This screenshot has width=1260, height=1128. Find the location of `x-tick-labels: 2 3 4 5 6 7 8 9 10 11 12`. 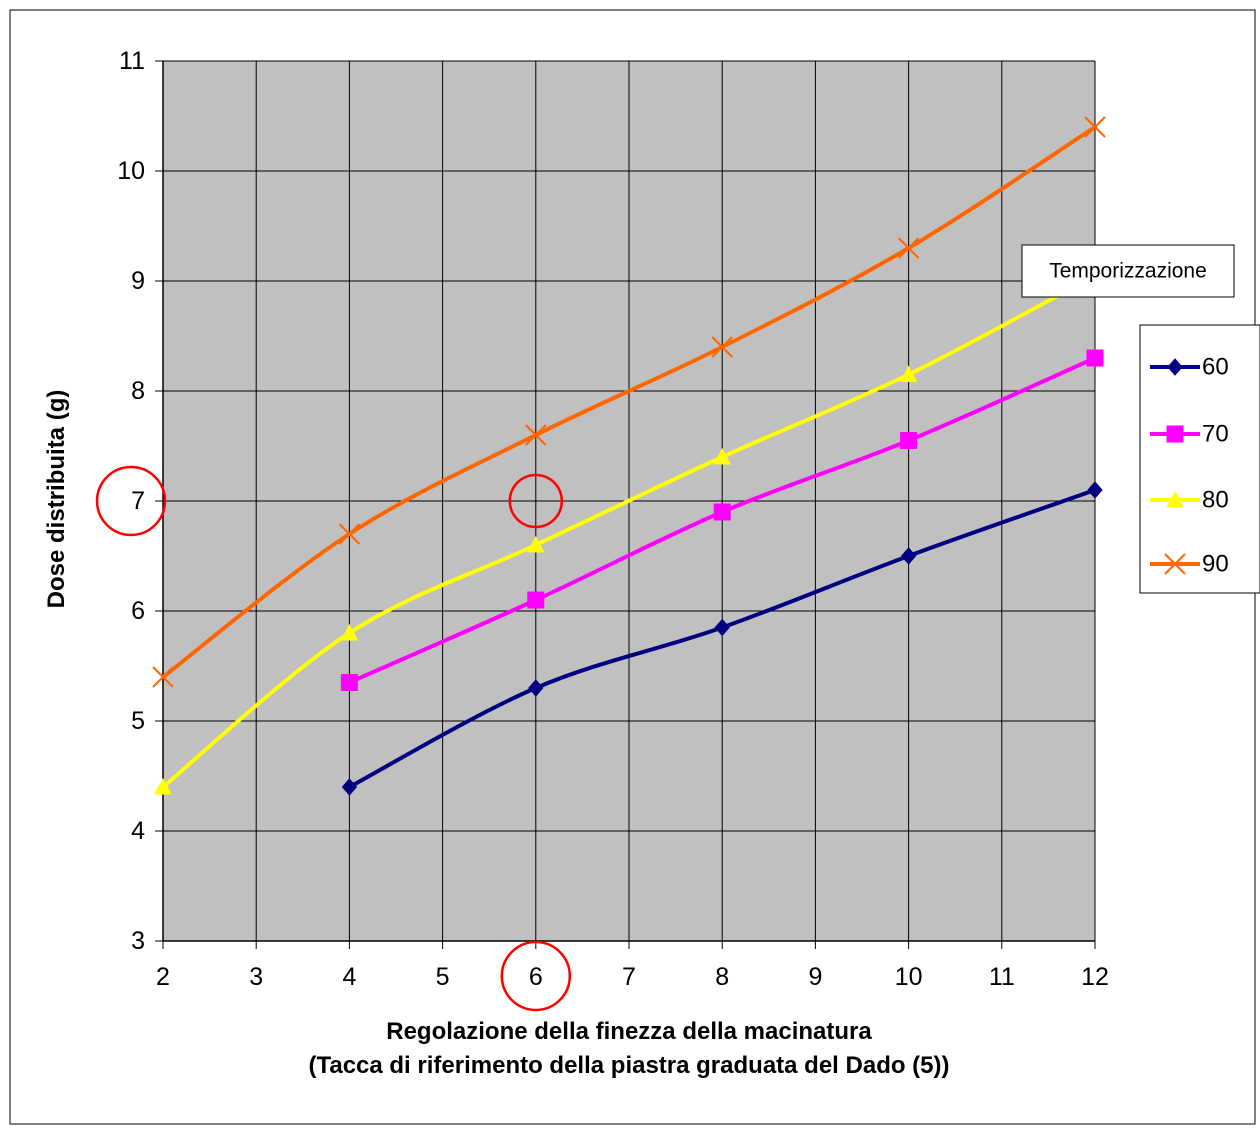

x-tick-labels: 2 3 4 5 6 7 8 9 10 11 12 is located at coordinates (632, 977).